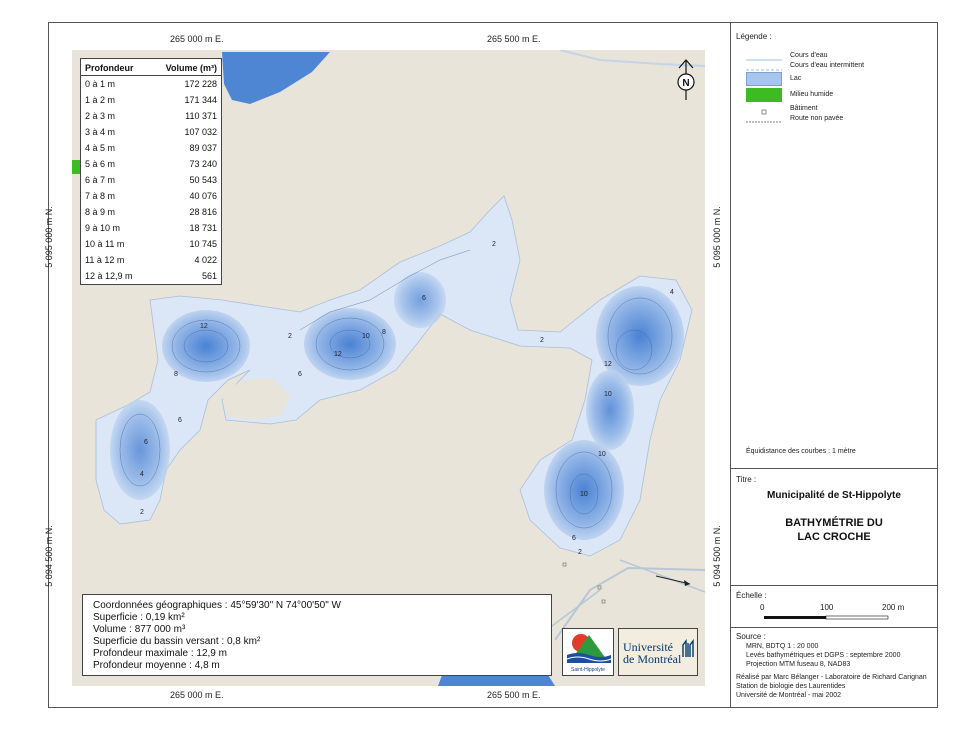 This screenshot has width=960, height=742. What do you see at coordinates (893, 607) in the screenshot?
I see `scale-tick-200: 200 m` at bounding box center [893, 607].